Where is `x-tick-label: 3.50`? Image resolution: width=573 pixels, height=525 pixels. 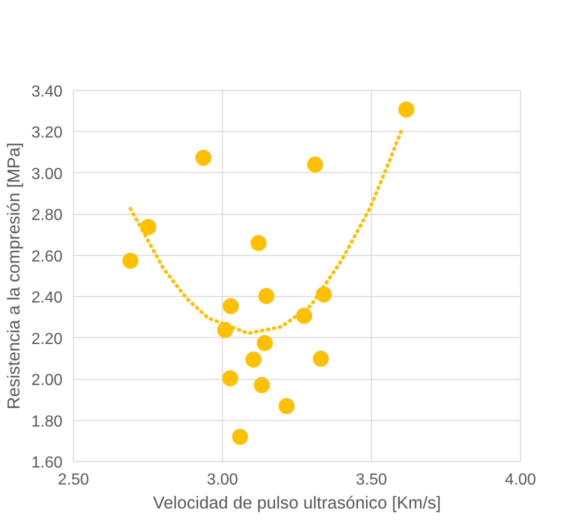 x-tick-label: 3.50 is located at coordinates (372, 480).